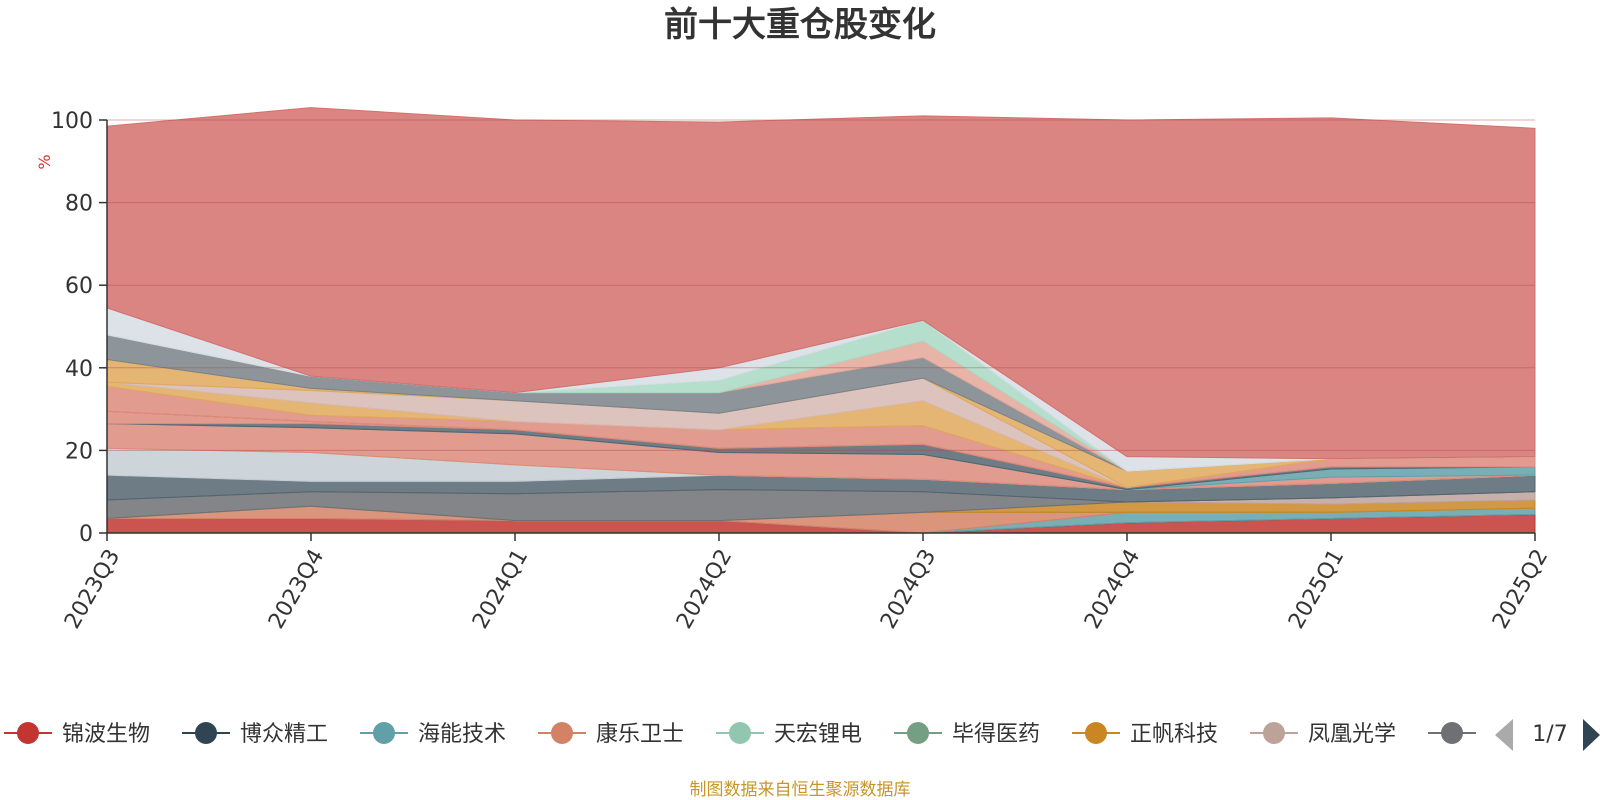 The width and height of the screenshot is (1600, 800). Describe the element at coordinates (284, 734) in the screenshot. I see `legend-label: 博众精工` at that location.